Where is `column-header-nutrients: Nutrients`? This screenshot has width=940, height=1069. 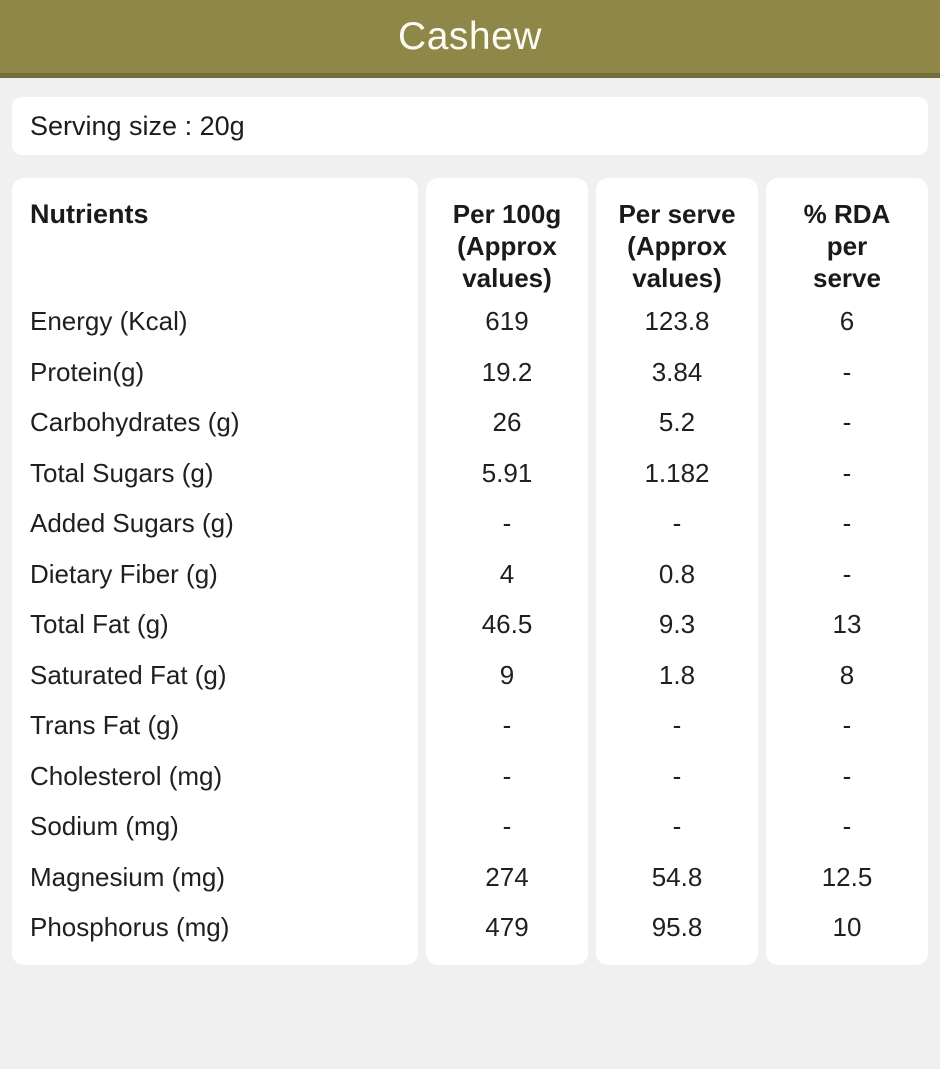 column-header-nutrients: Nutrients is located at coordinates (89, 214).